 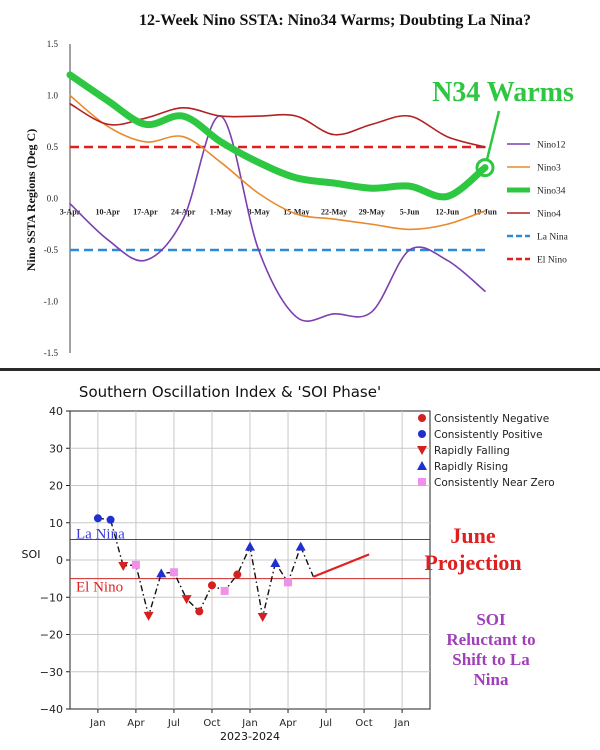 I want to click on top-x-tick-label: 24-Apr, so click(x=183, y=212).